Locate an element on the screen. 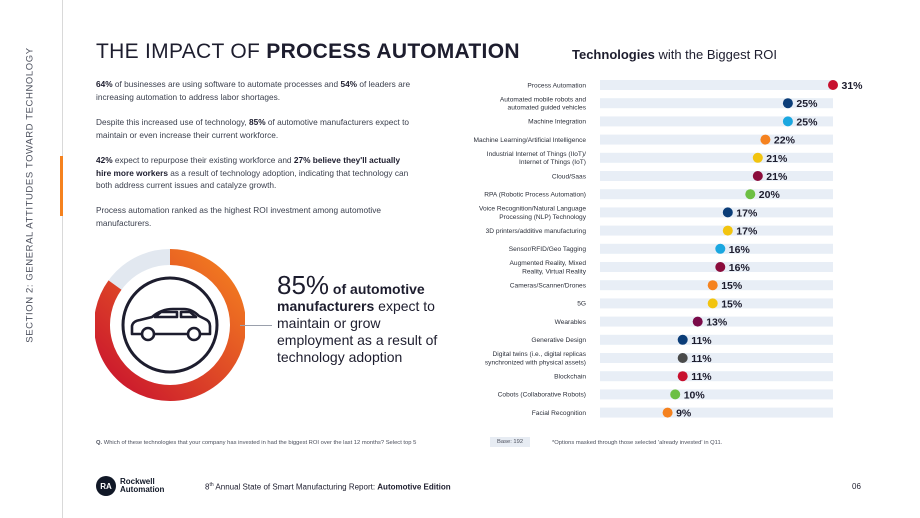 The image size is (920, 518). car-icon-ring is located at coordinates (170, 325).